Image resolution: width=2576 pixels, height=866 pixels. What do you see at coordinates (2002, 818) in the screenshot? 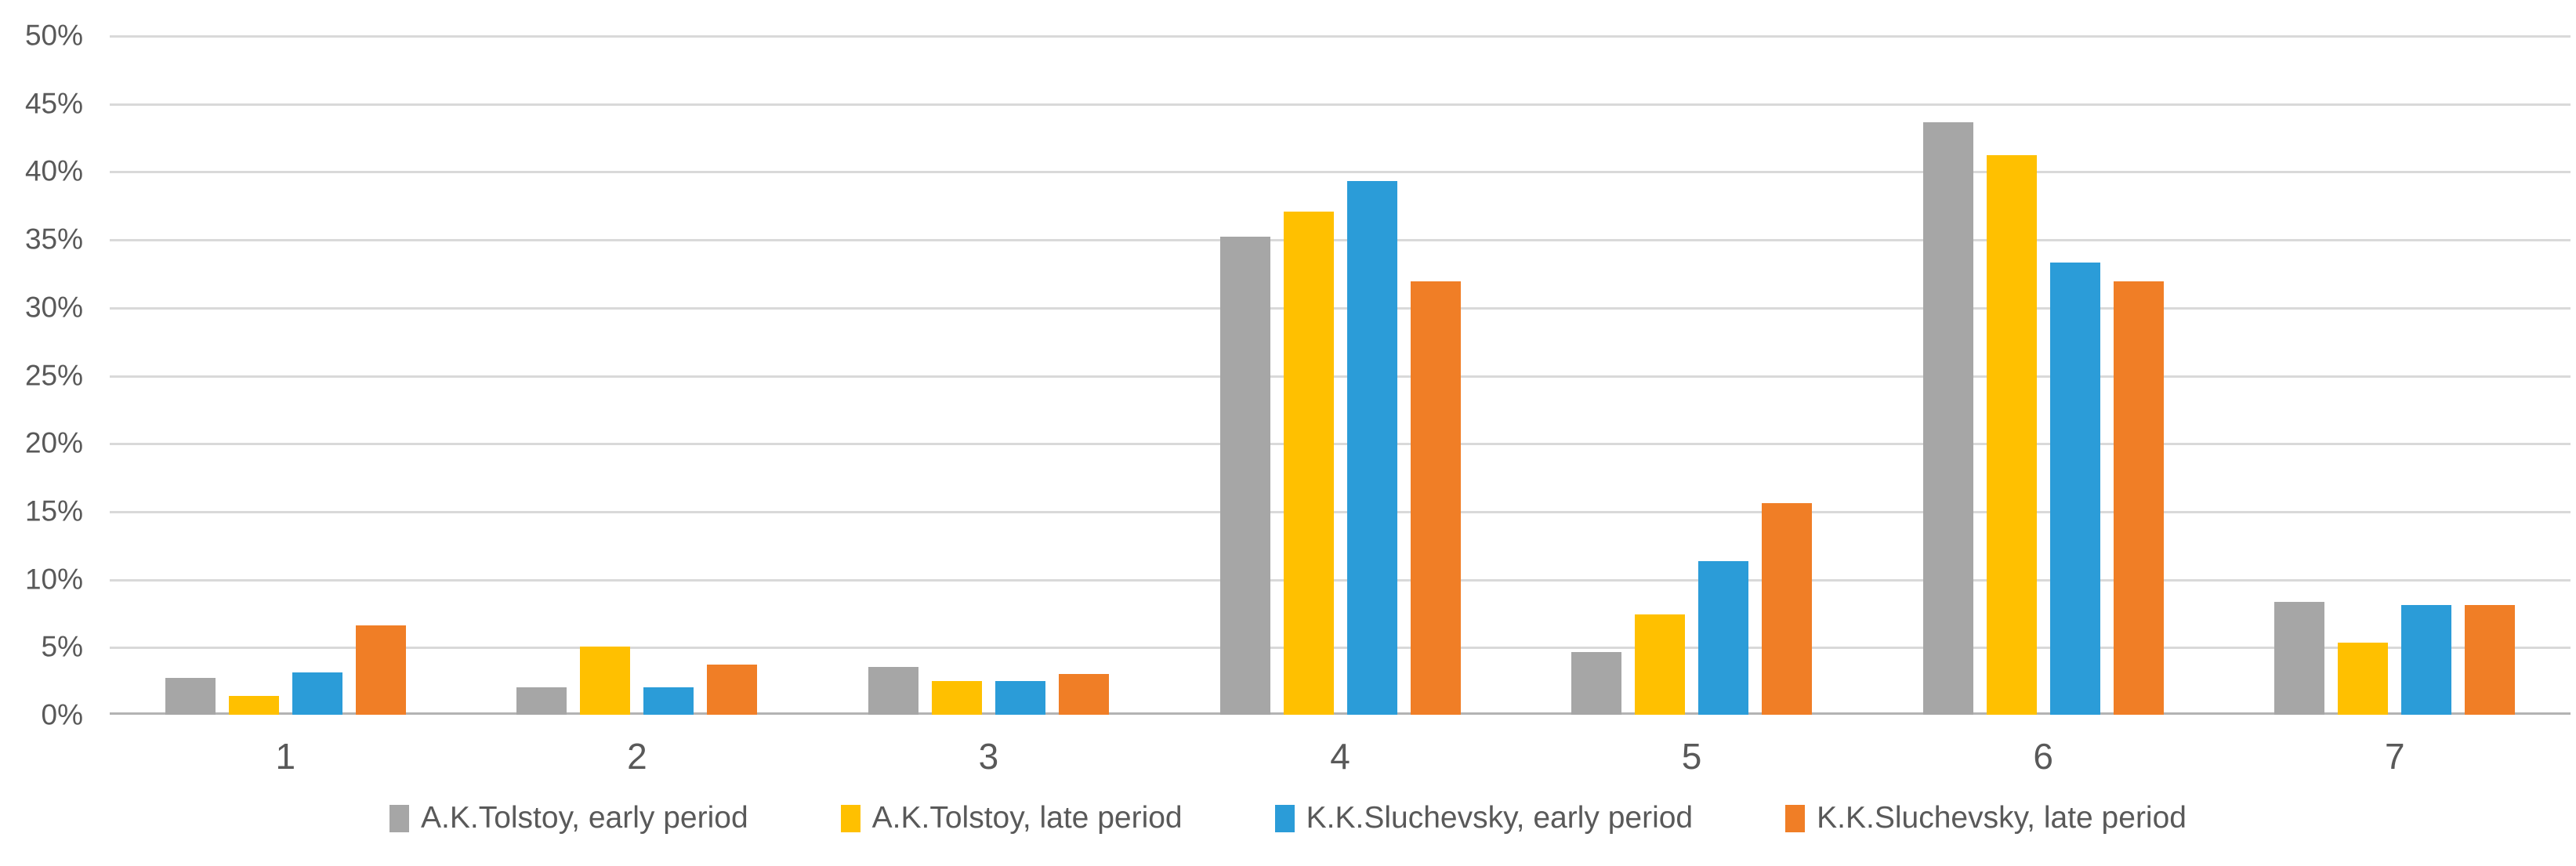
I see `legend-label: K.K.Sluchevsky, late period` at bounding box center [2002, 818].